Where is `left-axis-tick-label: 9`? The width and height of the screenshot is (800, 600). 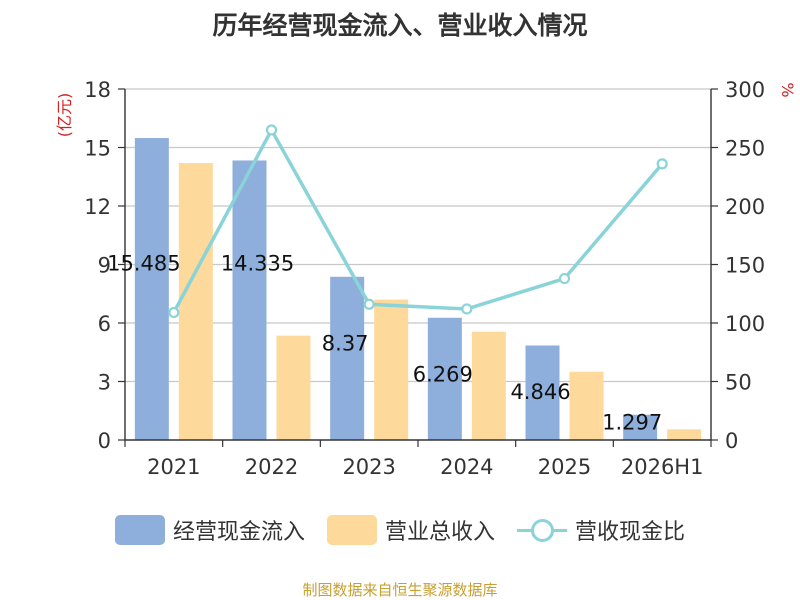 left-axis-tick-label: 9 is located at coordinates (104, 266).